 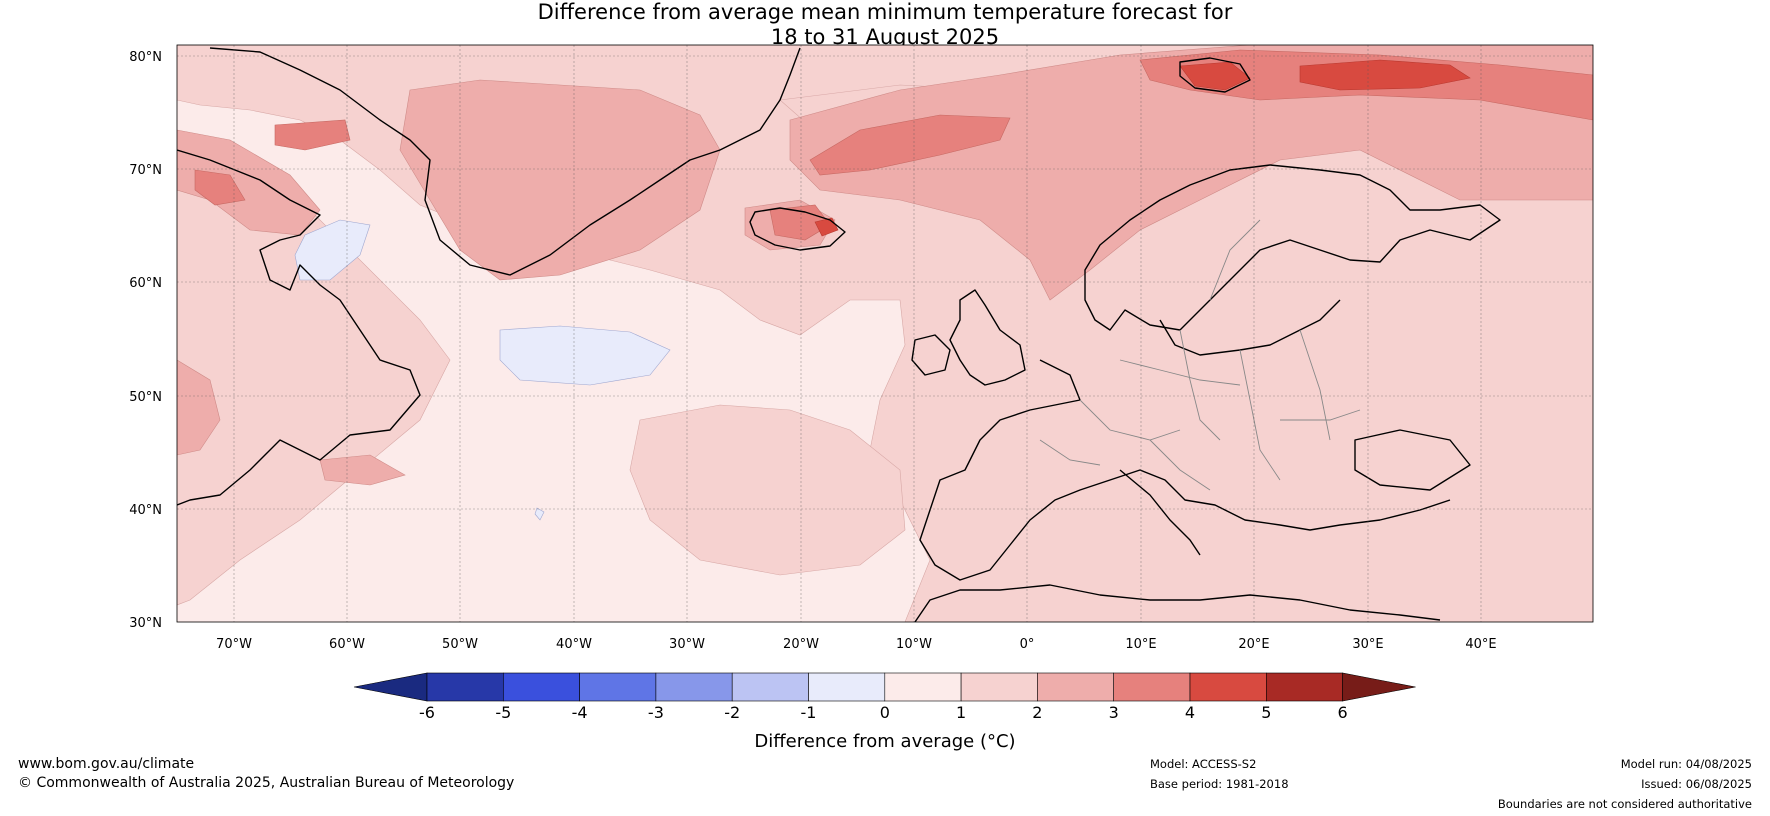 I want to click on colorbar-tick-label: -1, so click(x=809, y=712).